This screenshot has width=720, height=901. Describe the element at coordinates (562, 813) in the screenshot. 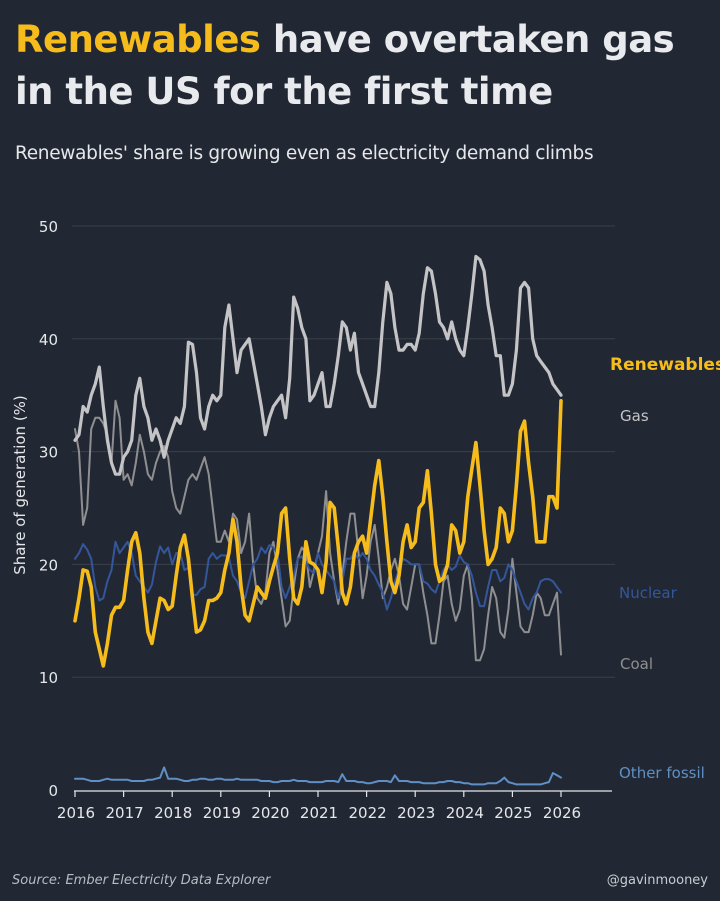

I see `x-tick-label: 2026` at that location.